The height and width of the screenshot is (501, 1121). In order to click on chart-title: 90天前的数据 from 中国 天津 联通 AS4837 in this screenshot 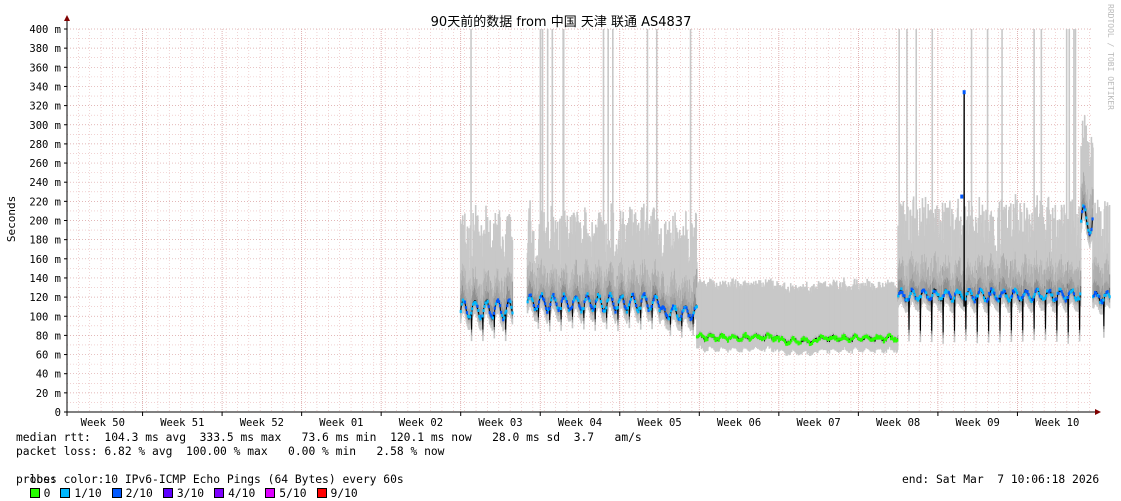, I will do `click(561, 22)`.